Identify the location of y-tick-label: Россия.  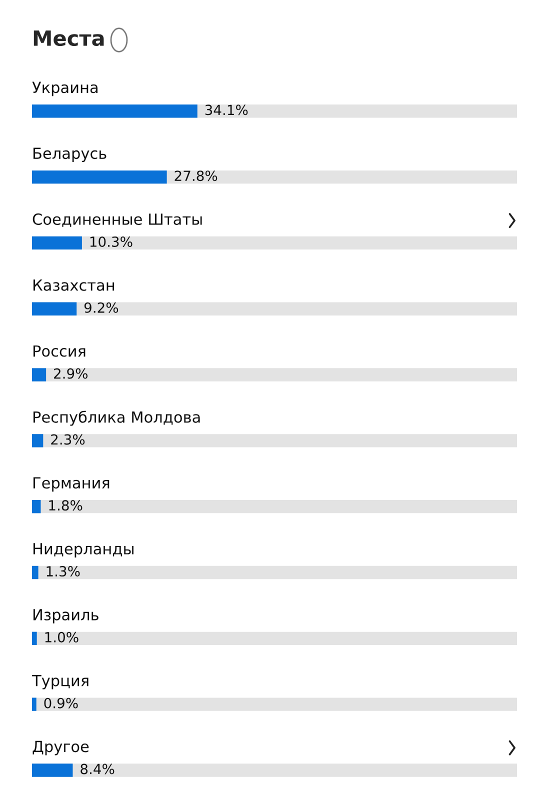
(60, 351).